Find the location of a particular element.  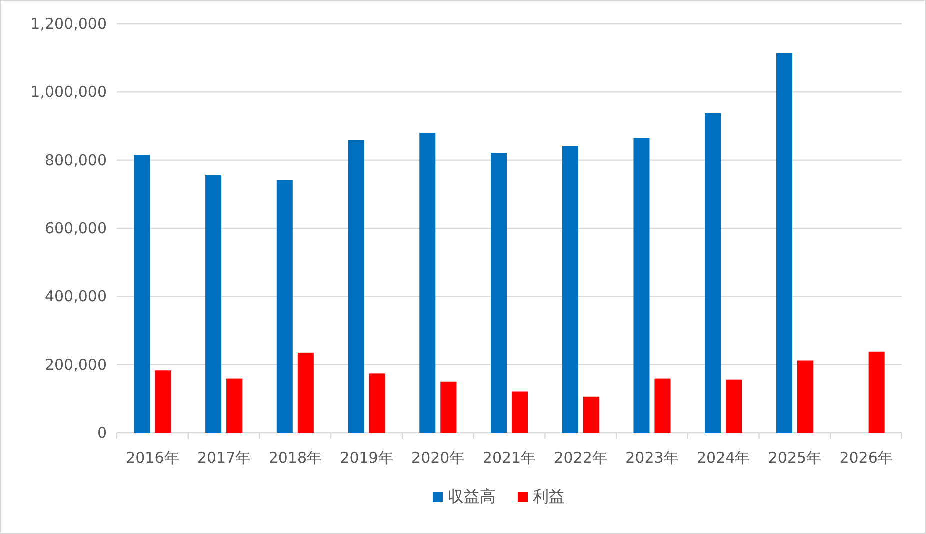

y-tick-label: 200,000 is located at coordinates (75, 365).